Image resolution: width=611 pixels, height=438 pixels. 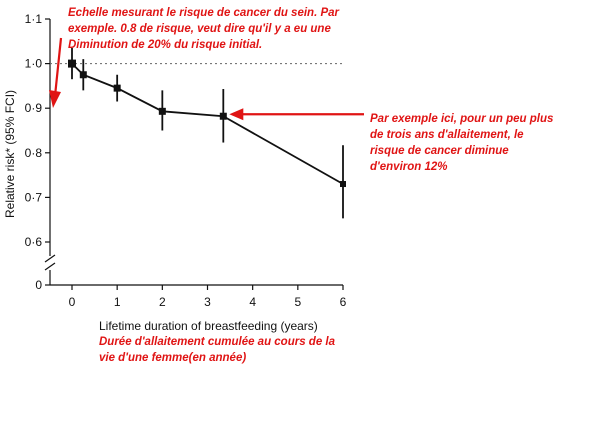 I want to click on y-tick-label-4: 0·9, so click(x=34, y=108).